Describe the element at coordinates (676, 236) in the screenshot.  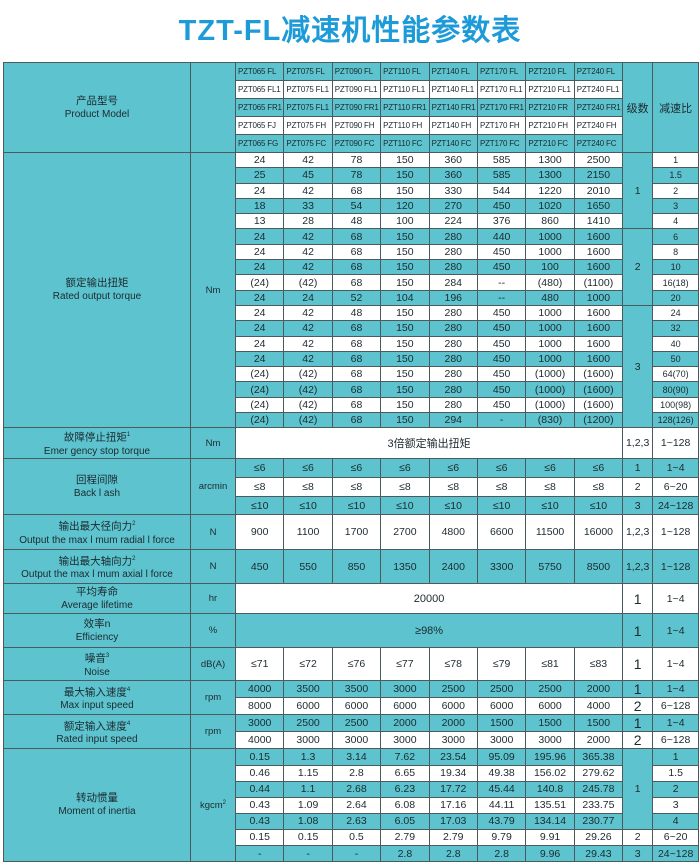
I see `ratio-cell: 6` at that location.